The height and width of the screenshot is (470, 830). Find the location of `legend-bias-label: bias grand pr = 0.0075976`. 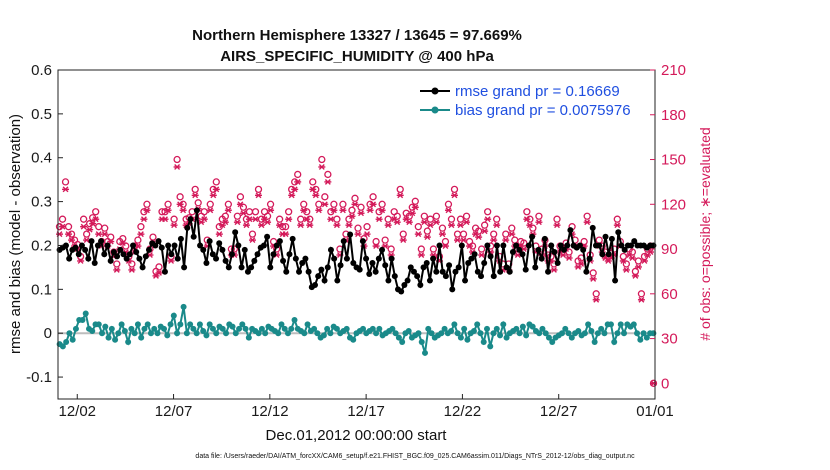

legend-bias-label: bias grand pr = 0.0075976 is located at coordinates (543, 110).